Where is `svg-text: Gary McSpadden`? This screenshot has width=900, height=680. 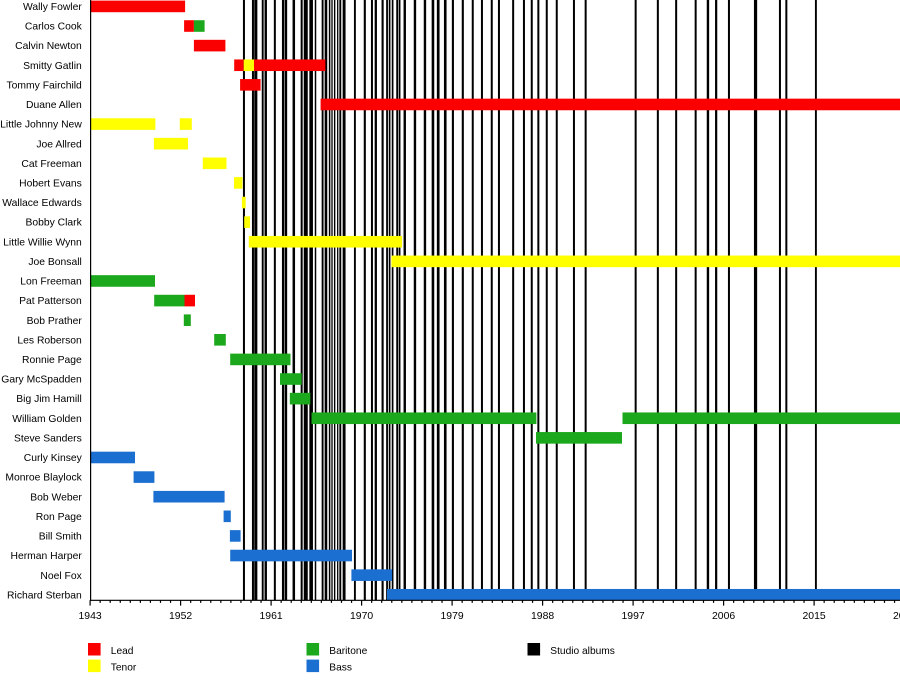
svg-text: Gary McSpadden is located at coordinates (41, 380).